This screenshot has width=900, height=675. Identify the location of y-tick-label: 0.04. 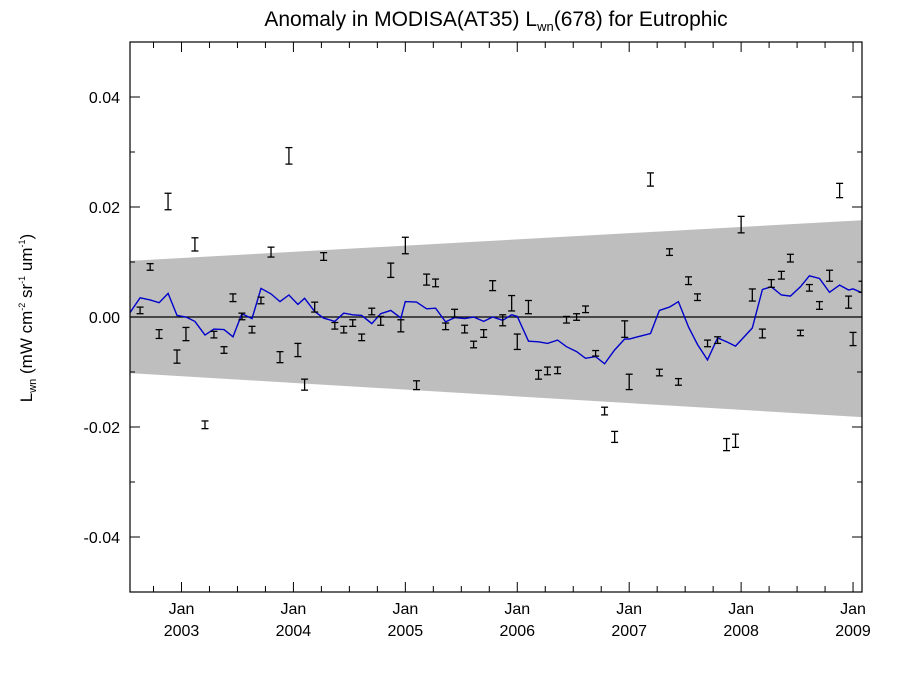
(104, 98).